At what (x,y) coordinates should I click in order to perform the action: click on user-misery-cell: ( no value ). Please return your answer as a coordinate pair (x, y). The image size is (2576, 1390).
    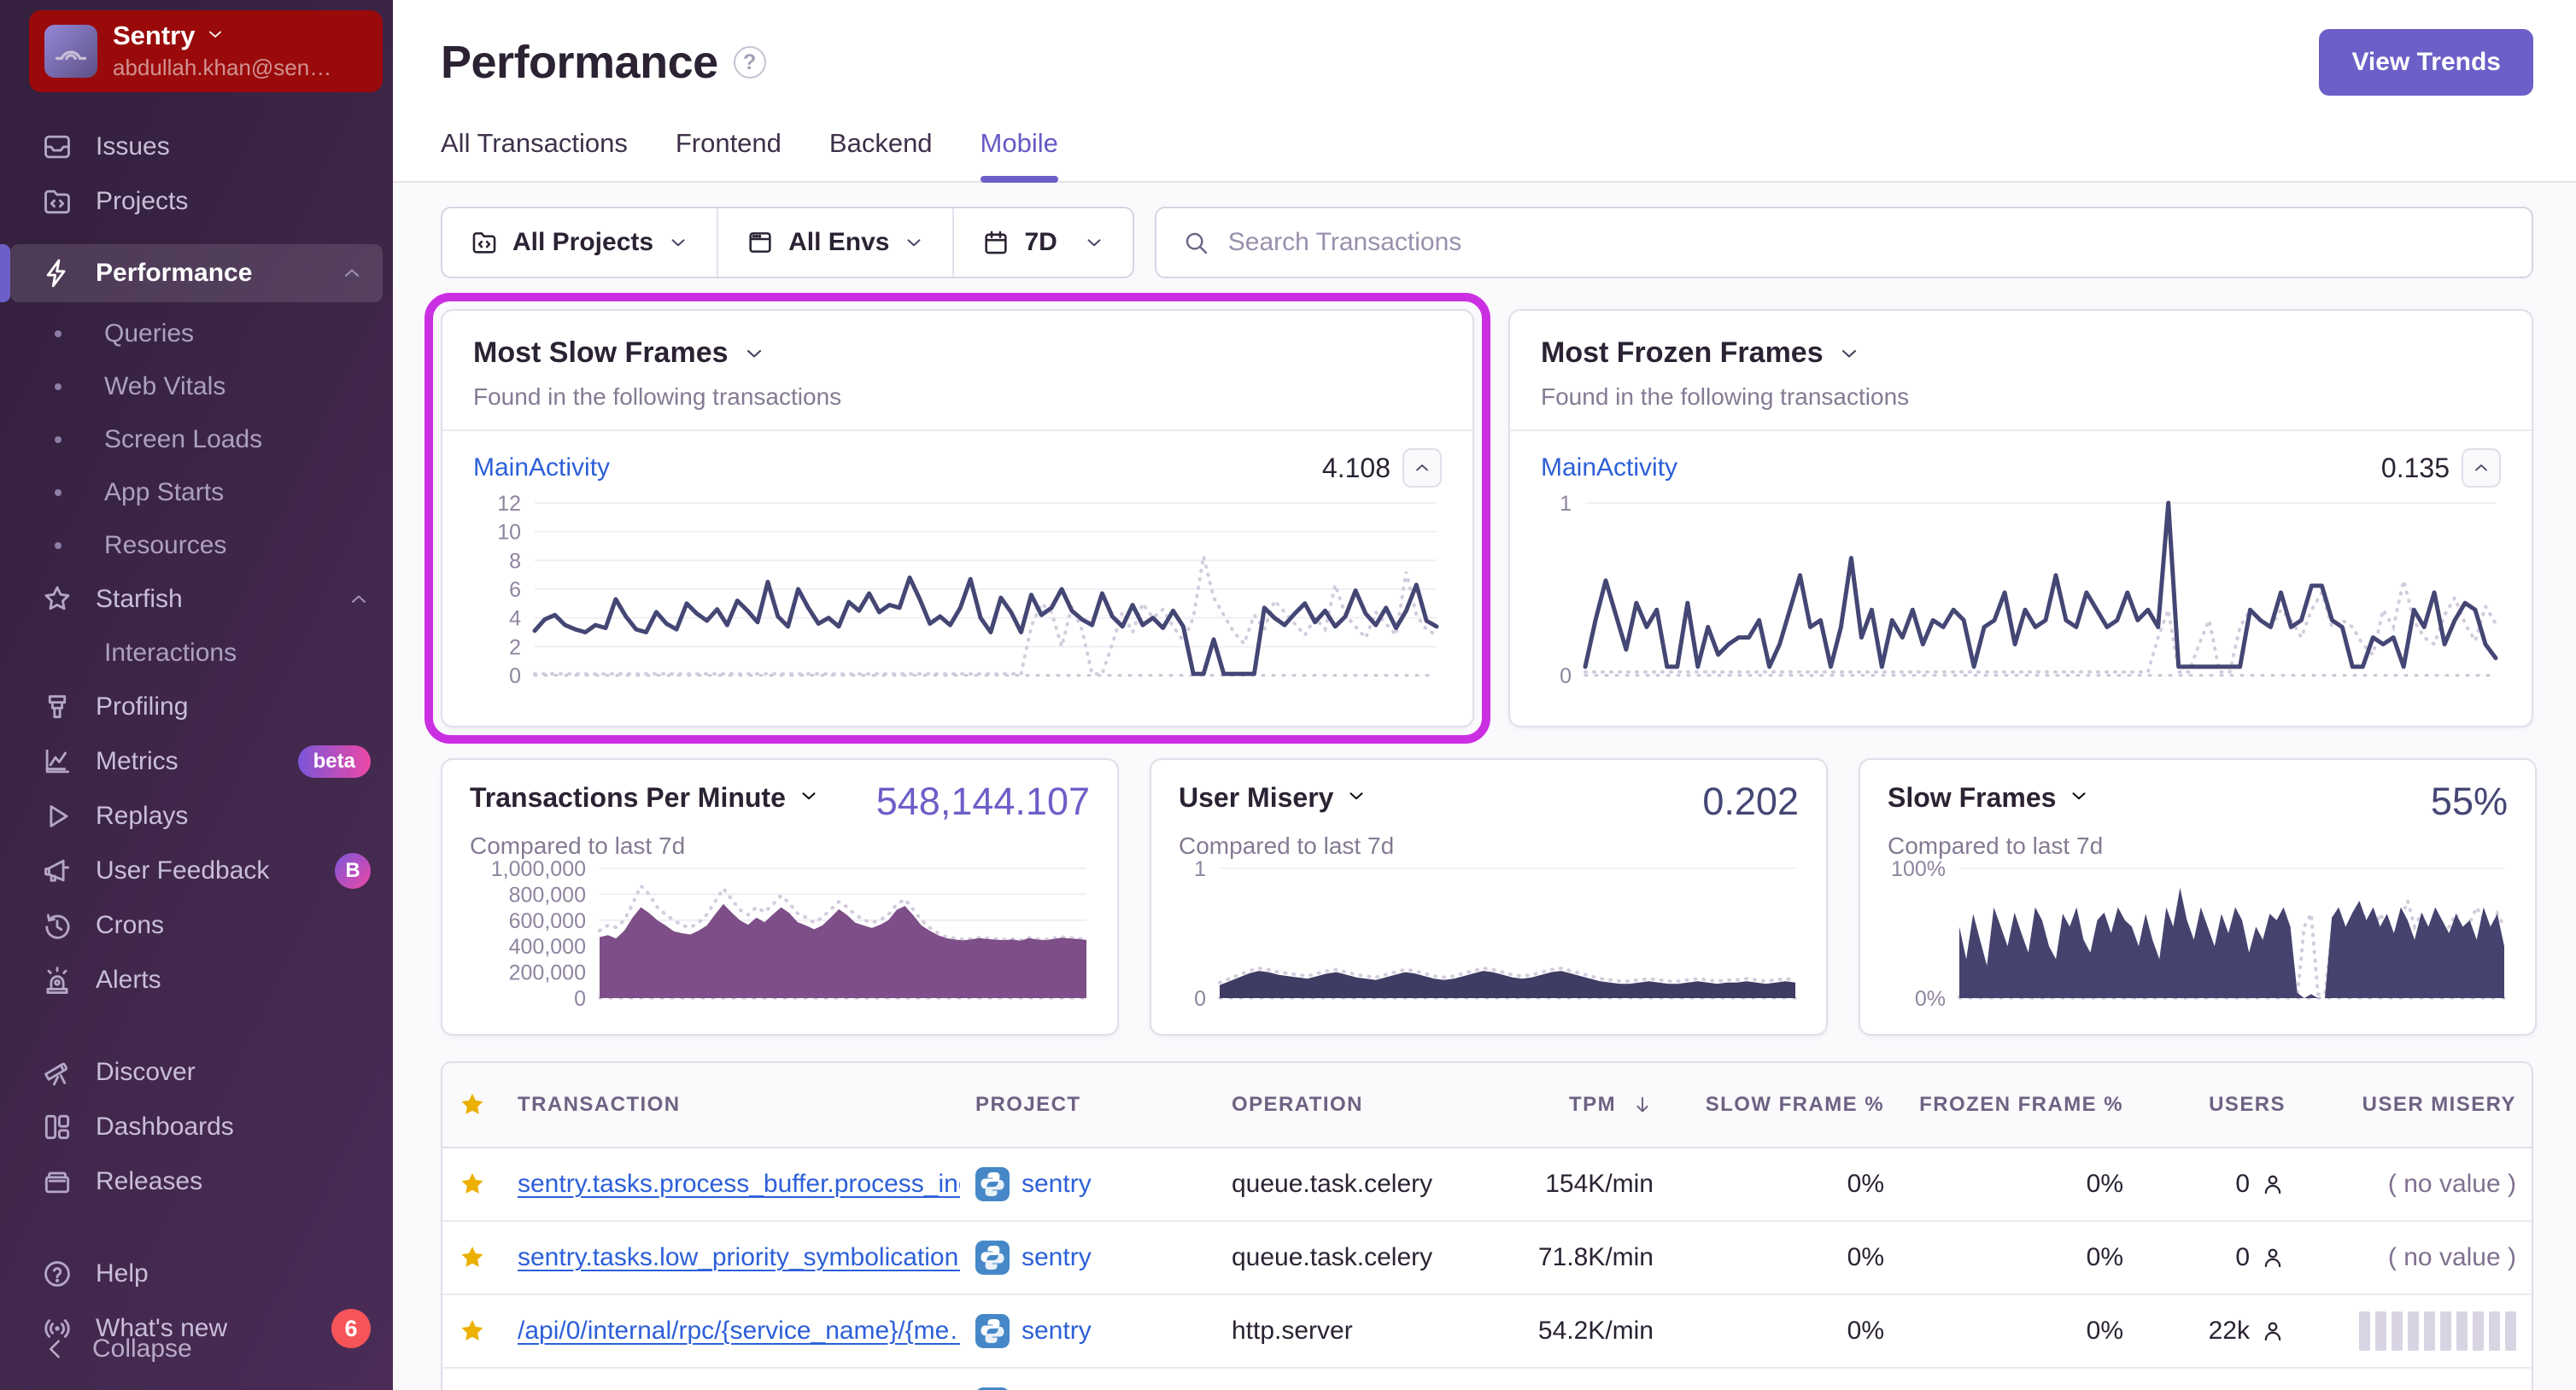
    Looking at the image, I should click on (2451, 1184).